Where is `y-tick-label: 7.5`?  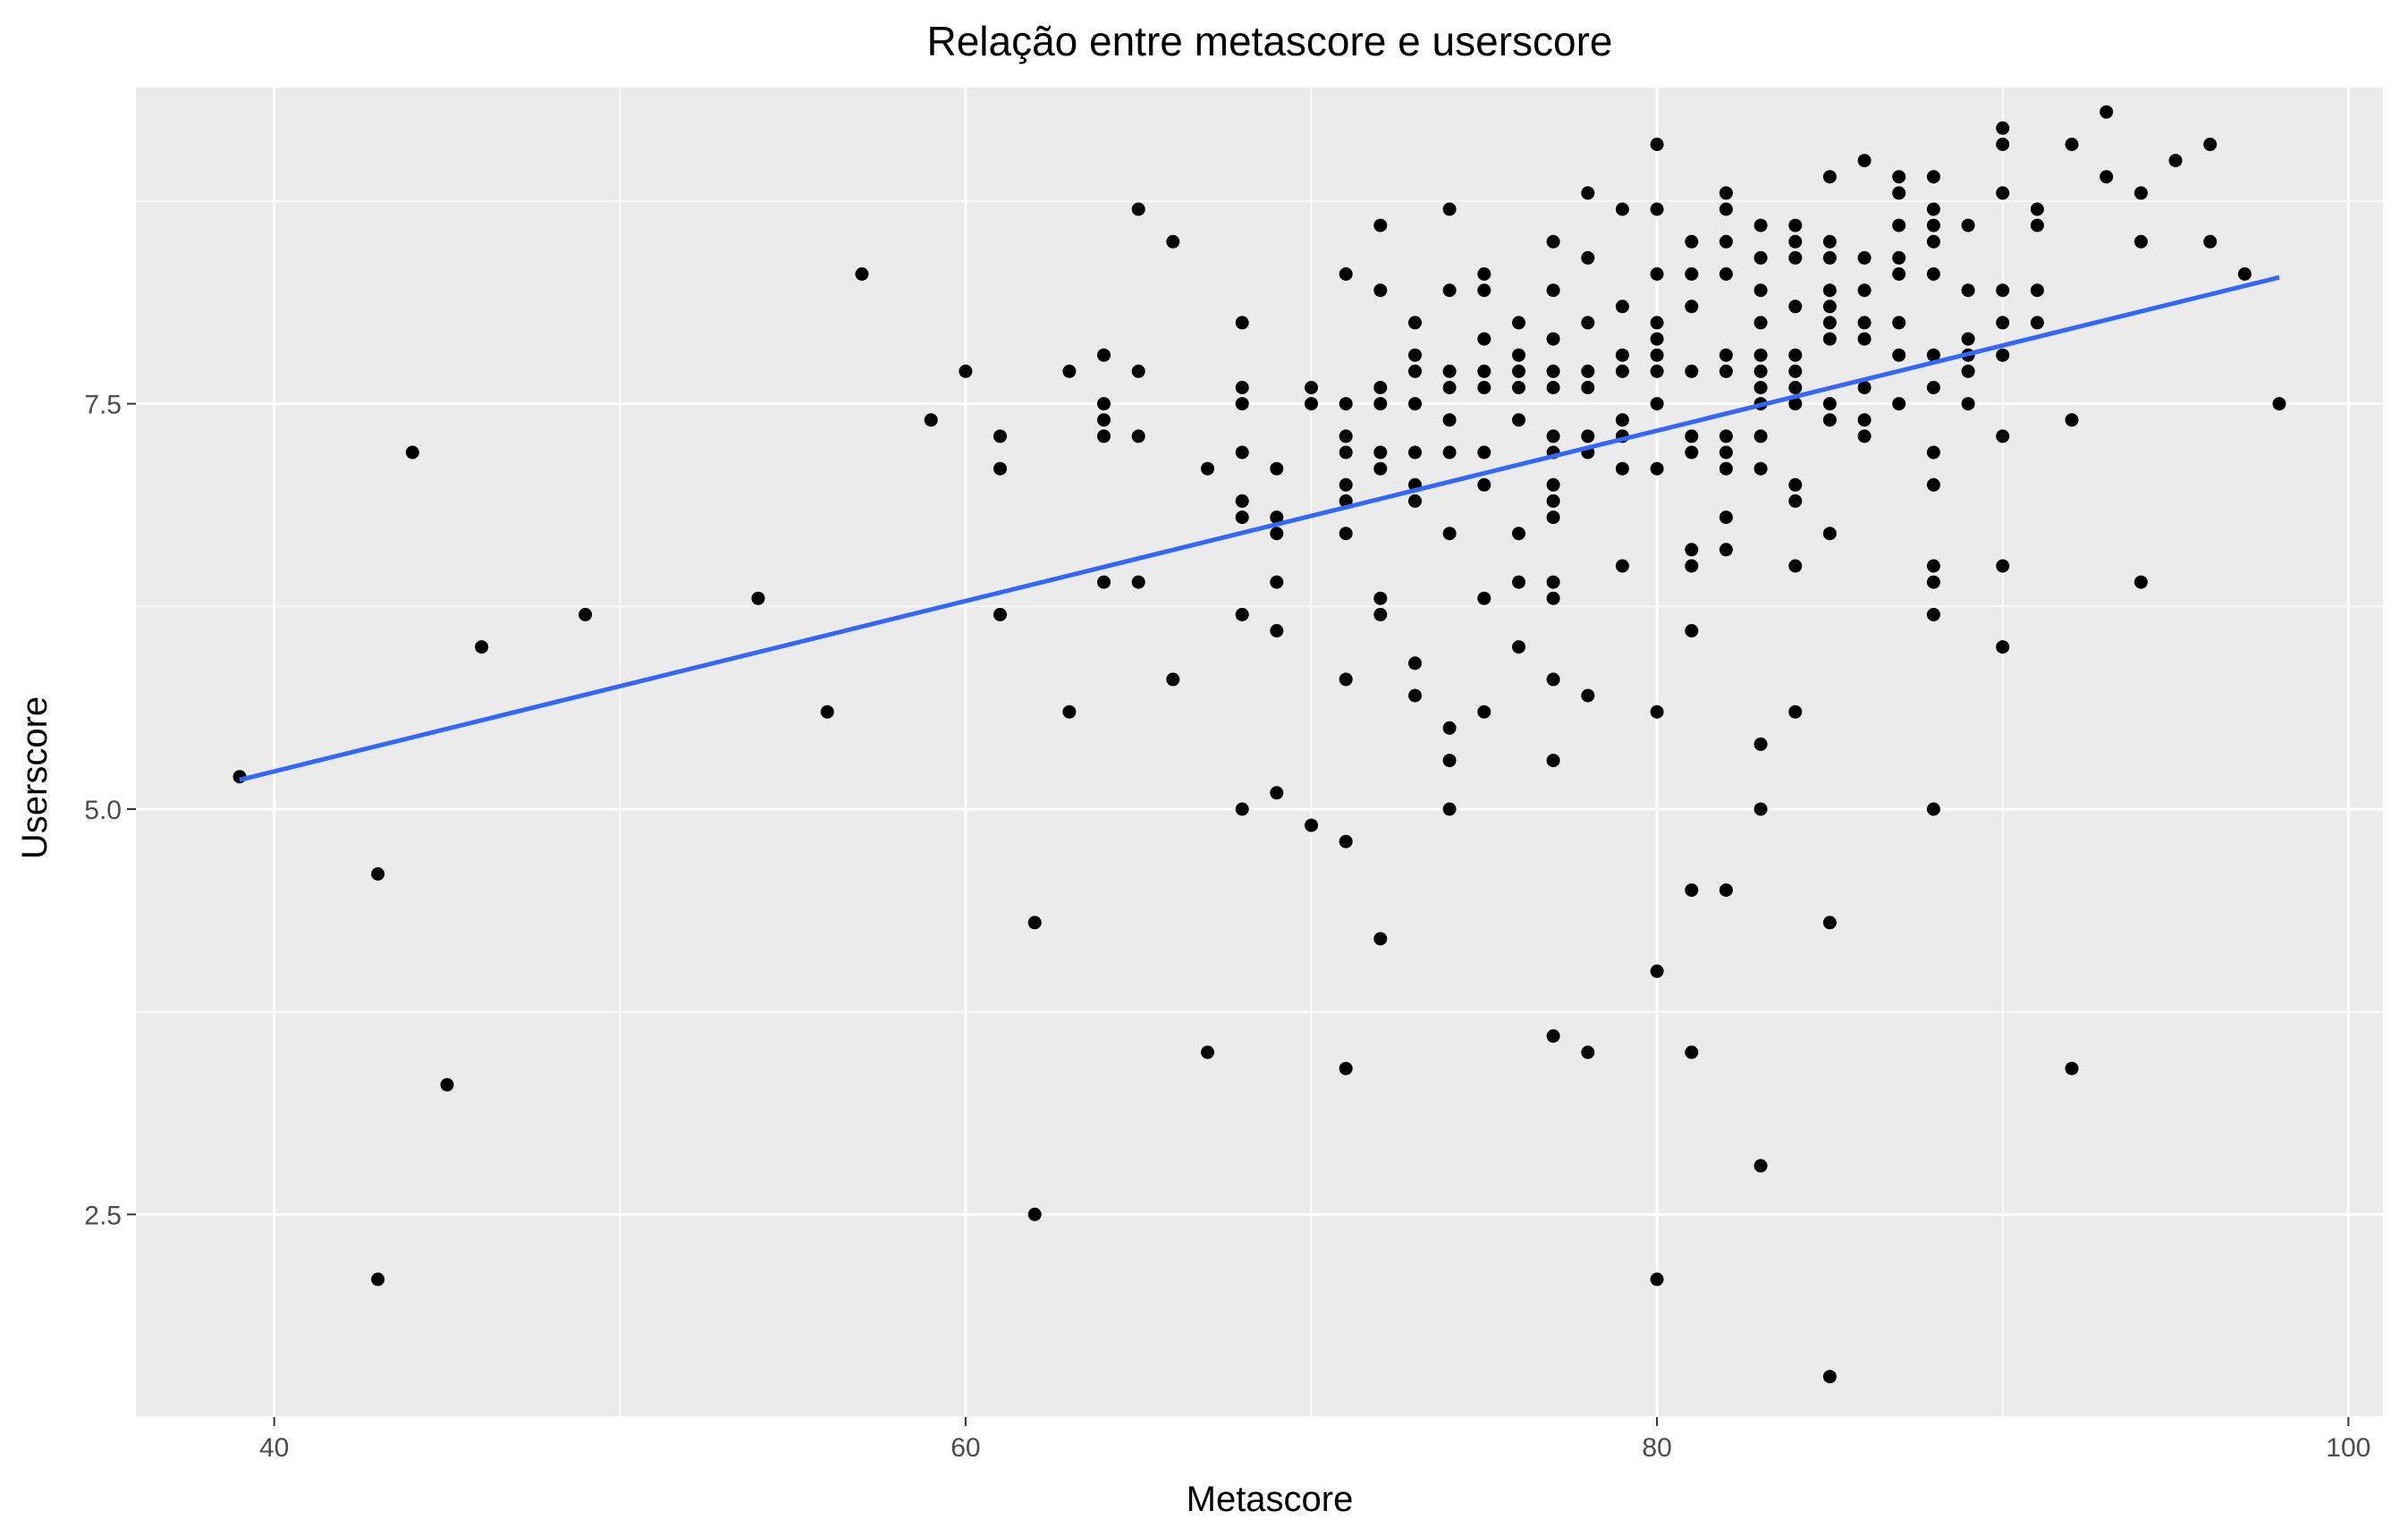
y-tick-label: 7.5 is located at coordinates (103, 405).